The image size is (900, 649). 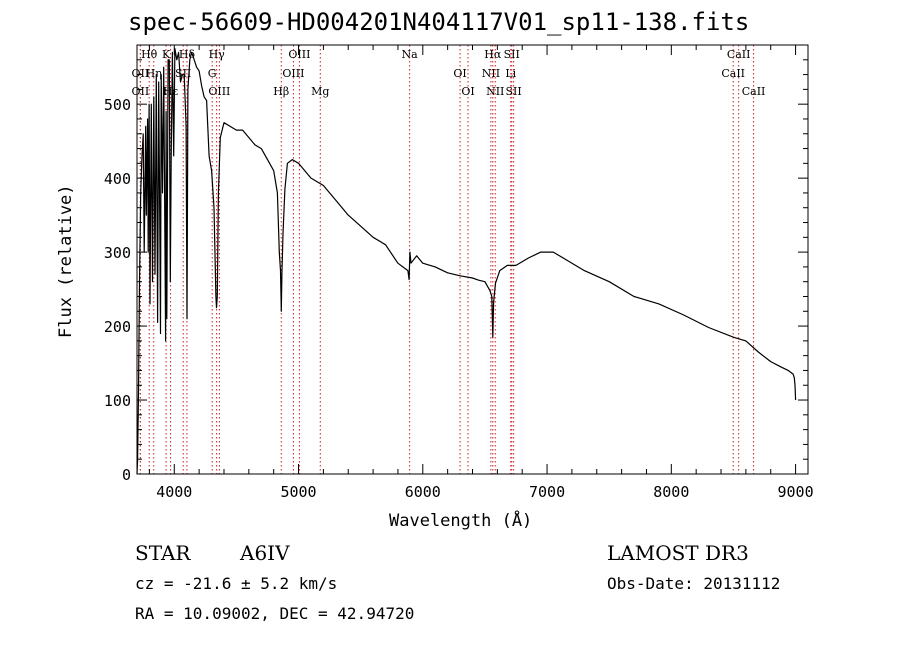 What do you see at coordinates (212, 73) in the screenshot?
I see `line-label-g: G` at bounding box center [212, 73].